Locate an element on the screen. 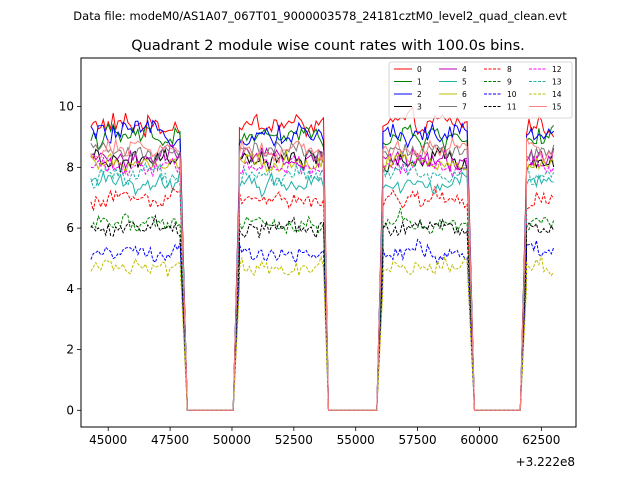 This screenshot has height=480, width=640. legend-label-14: 14 is located at coordinates (557, 94).